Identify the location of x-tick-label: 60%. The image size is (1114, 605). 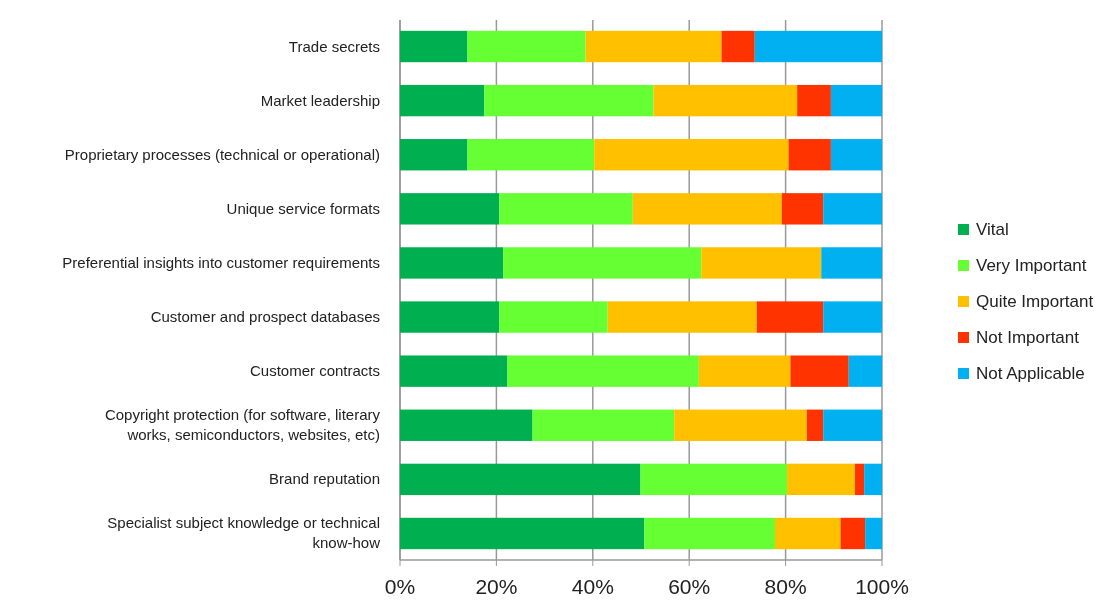
(689, 586).